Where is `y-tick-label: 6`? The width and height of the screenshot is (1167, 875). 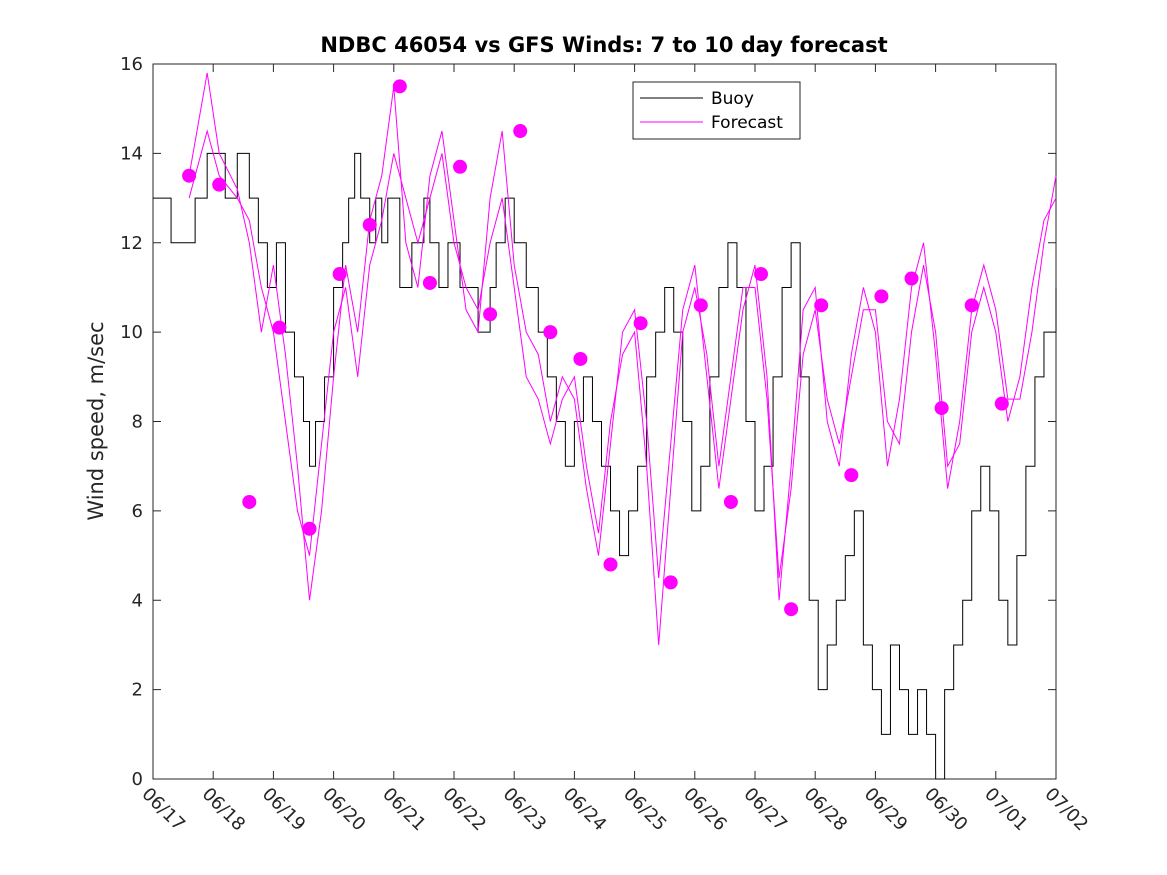
y-tick-label: 6 is located at coordinates (137, 511).